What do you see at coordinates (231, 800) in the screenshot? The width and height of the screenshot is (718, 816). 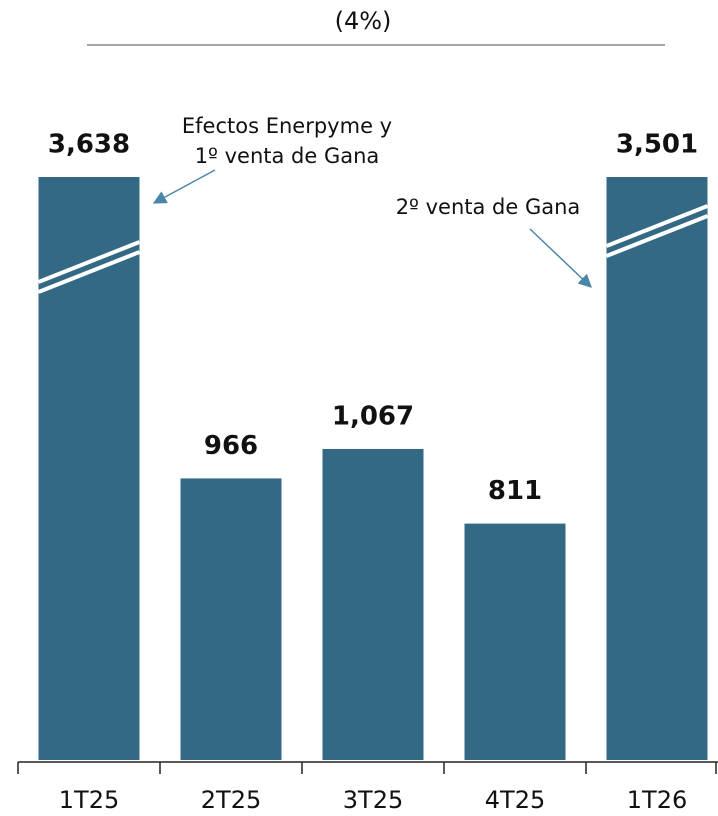 I see `x-tick-label: 2T25` at bounding box center [231, 800].